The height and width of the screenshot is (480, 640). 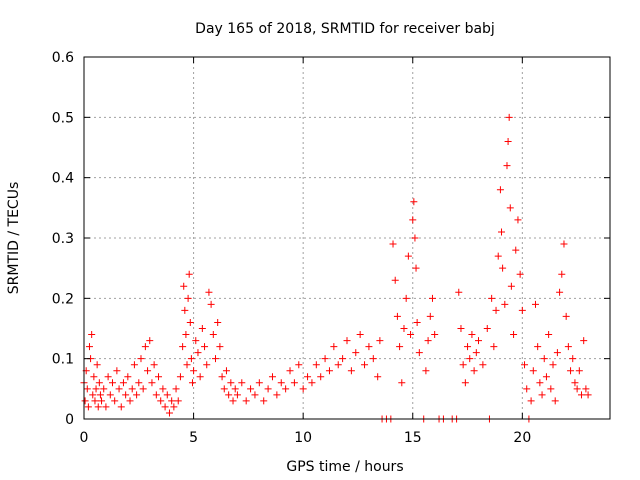 What do you see at coordinates (63, 239) in the screenshot?
I see `y-tick-label: 0.3` at bounding box center [63, 239].